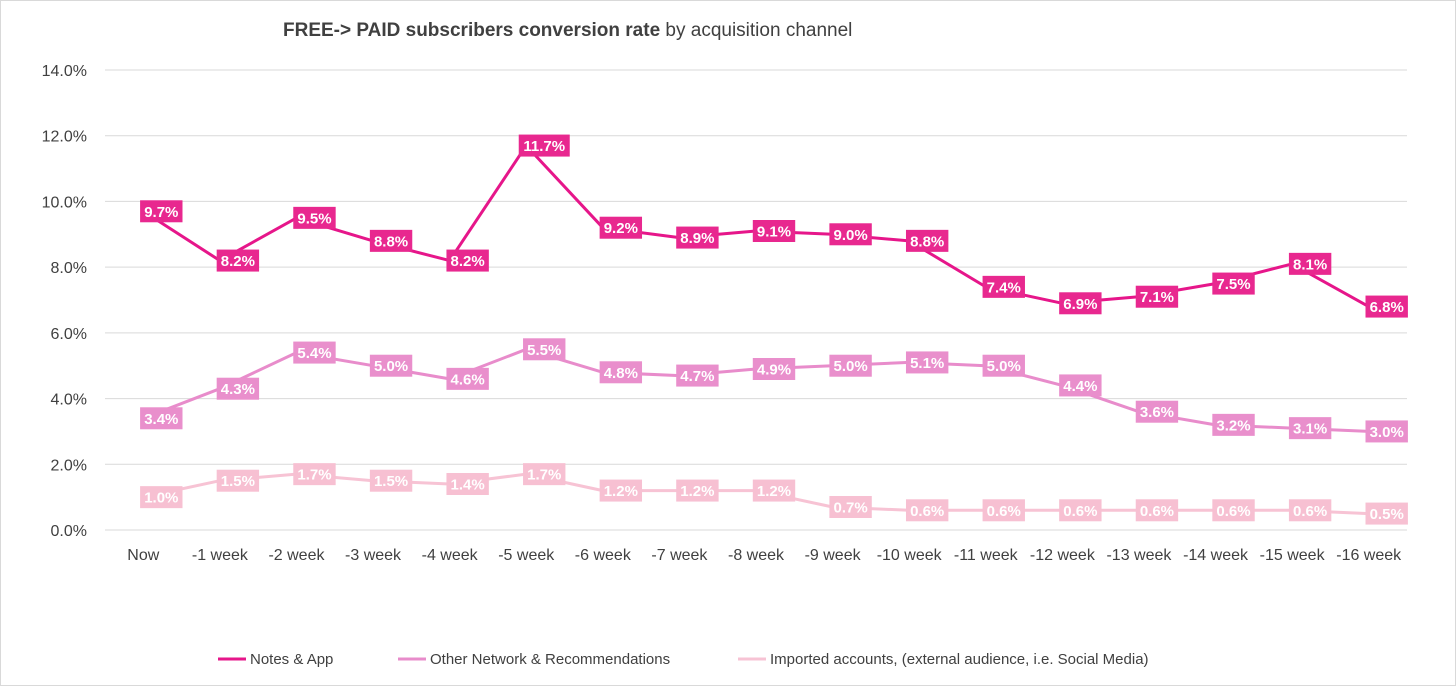  I want to click on data-label: 3.1%, so click(1310, 428).